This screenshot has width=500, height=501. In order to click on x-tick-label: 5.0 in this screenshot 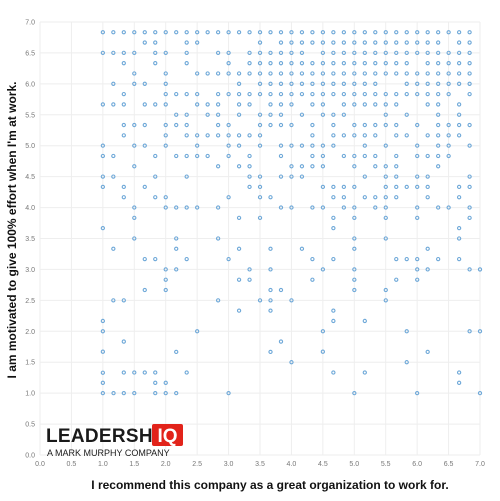, I will do `click(354, 464)`.